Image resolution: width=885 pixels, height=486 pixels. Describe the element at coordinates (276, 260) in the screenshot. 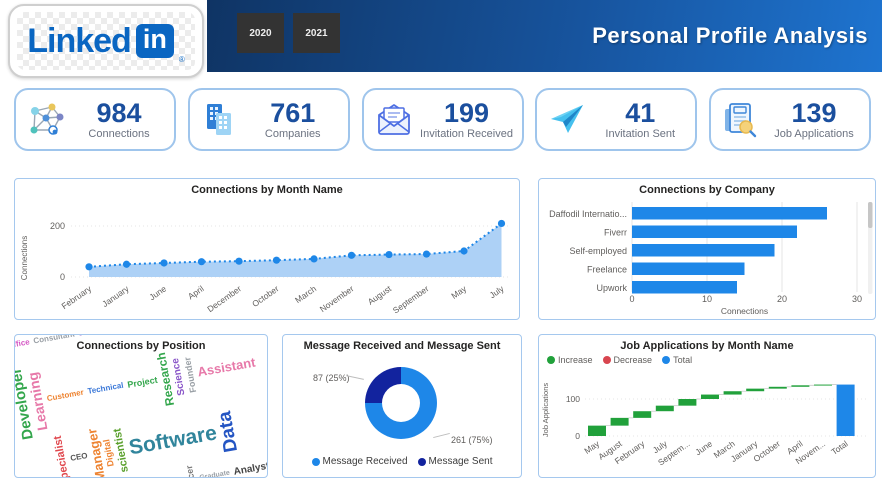

I see `point-October` at that location.